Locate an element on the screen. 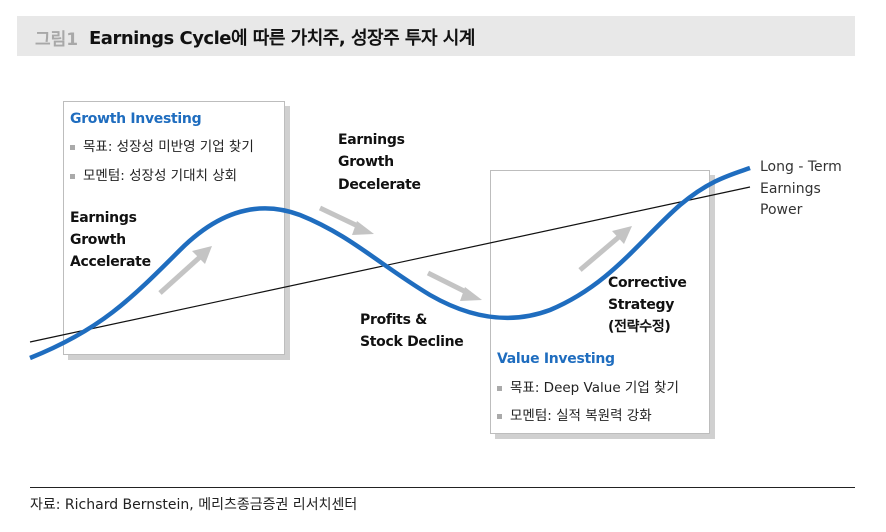 The image size is (886, 532). value-bullet-goal: 목표: Deep Value 기업 찾기 is located at coordinates (588, 388).